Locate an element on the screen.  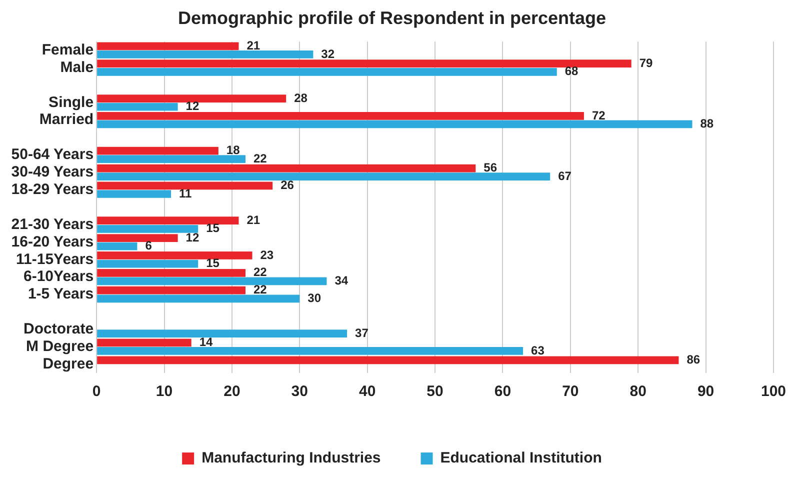
y-tick-label: Degree is located at coordinates (68, 363).